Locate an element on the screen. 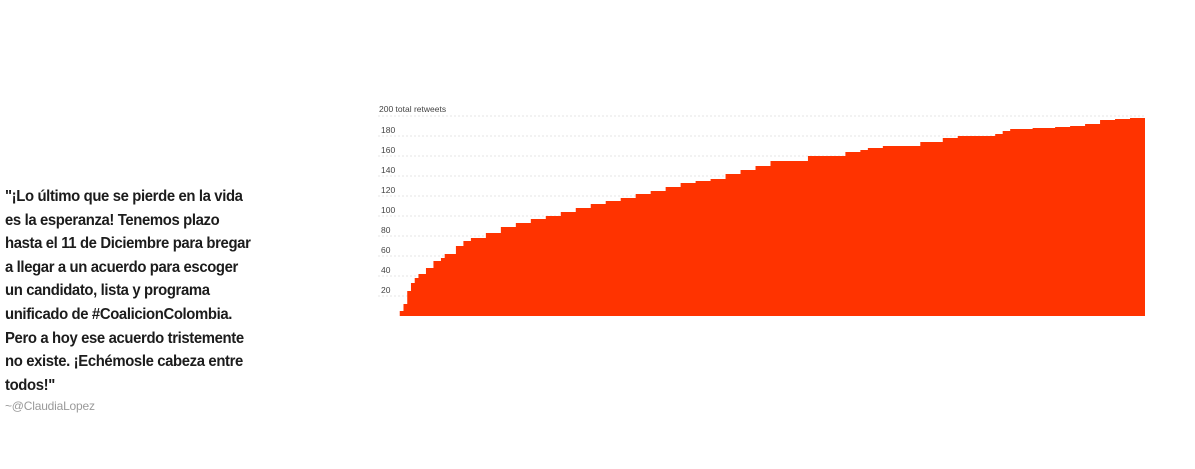 Image resolution: width=1195 pixels, height=469 pixels. y-tick-label: 120 is located at coordinates (388, 190).